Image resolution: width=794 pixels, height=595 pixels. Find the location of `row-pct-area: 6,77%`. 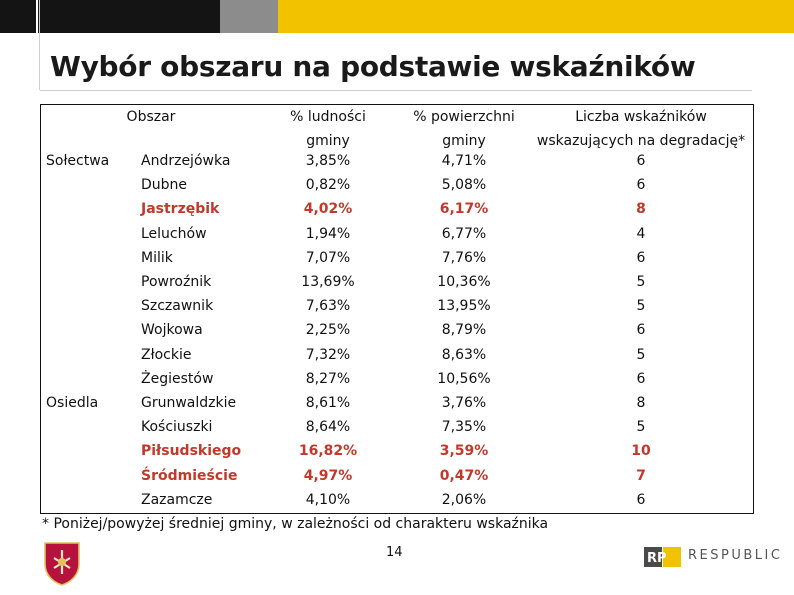

row-pct-area: 6,77% is located at coordinates (464, 233).